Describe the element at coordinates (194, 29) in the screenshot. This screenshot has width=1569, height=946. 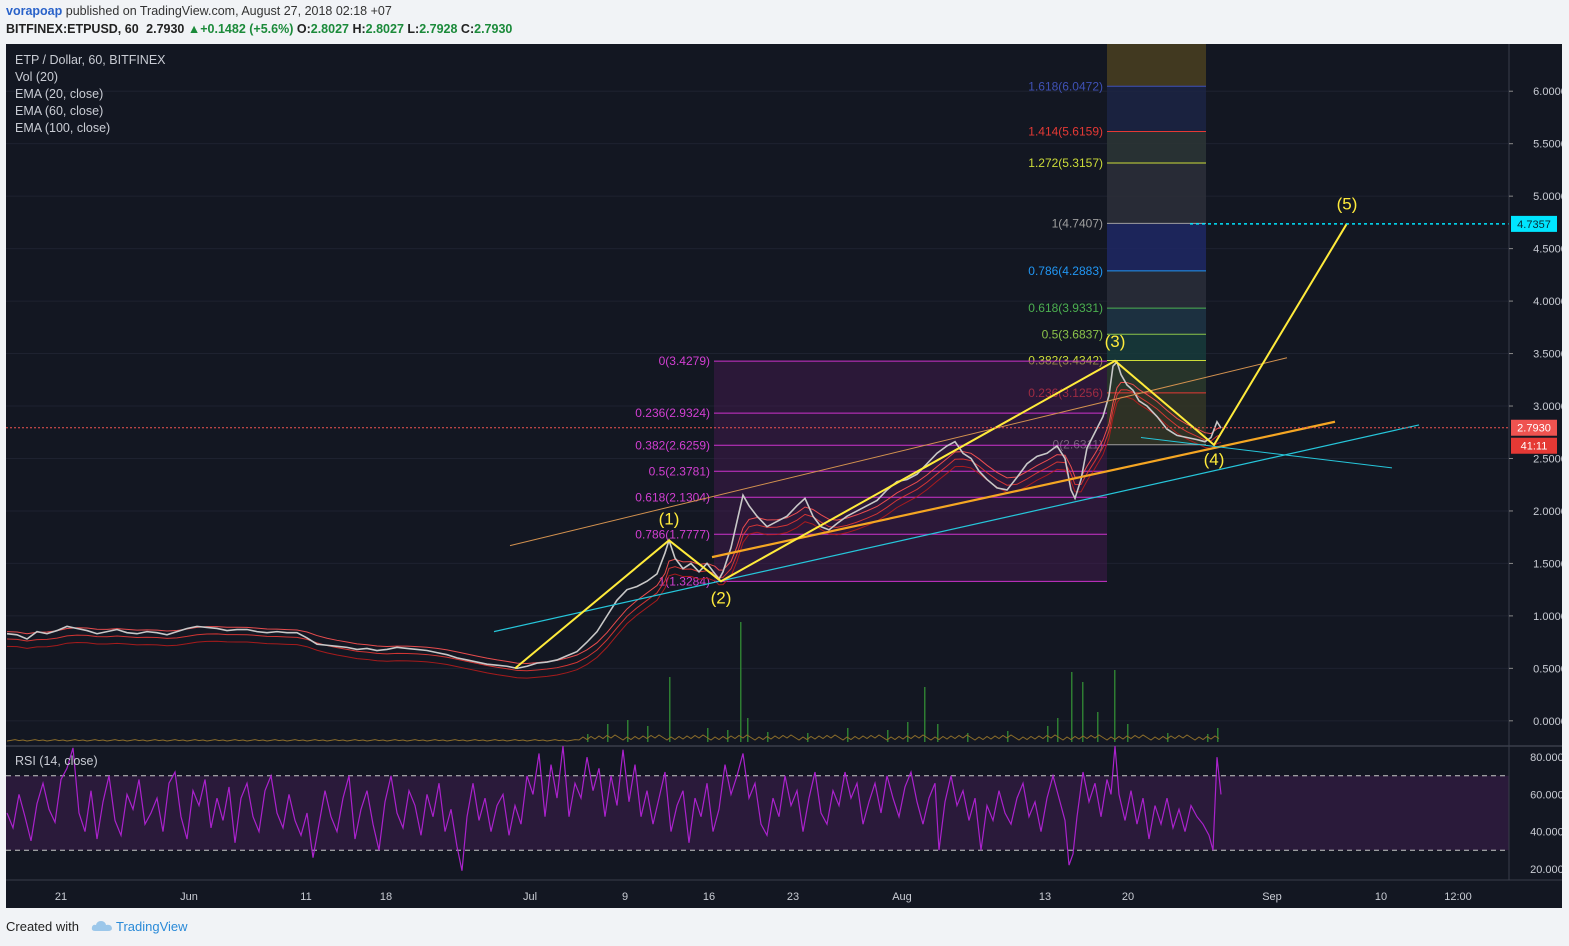
I see `up-arrow-icon: ▲` at that location.